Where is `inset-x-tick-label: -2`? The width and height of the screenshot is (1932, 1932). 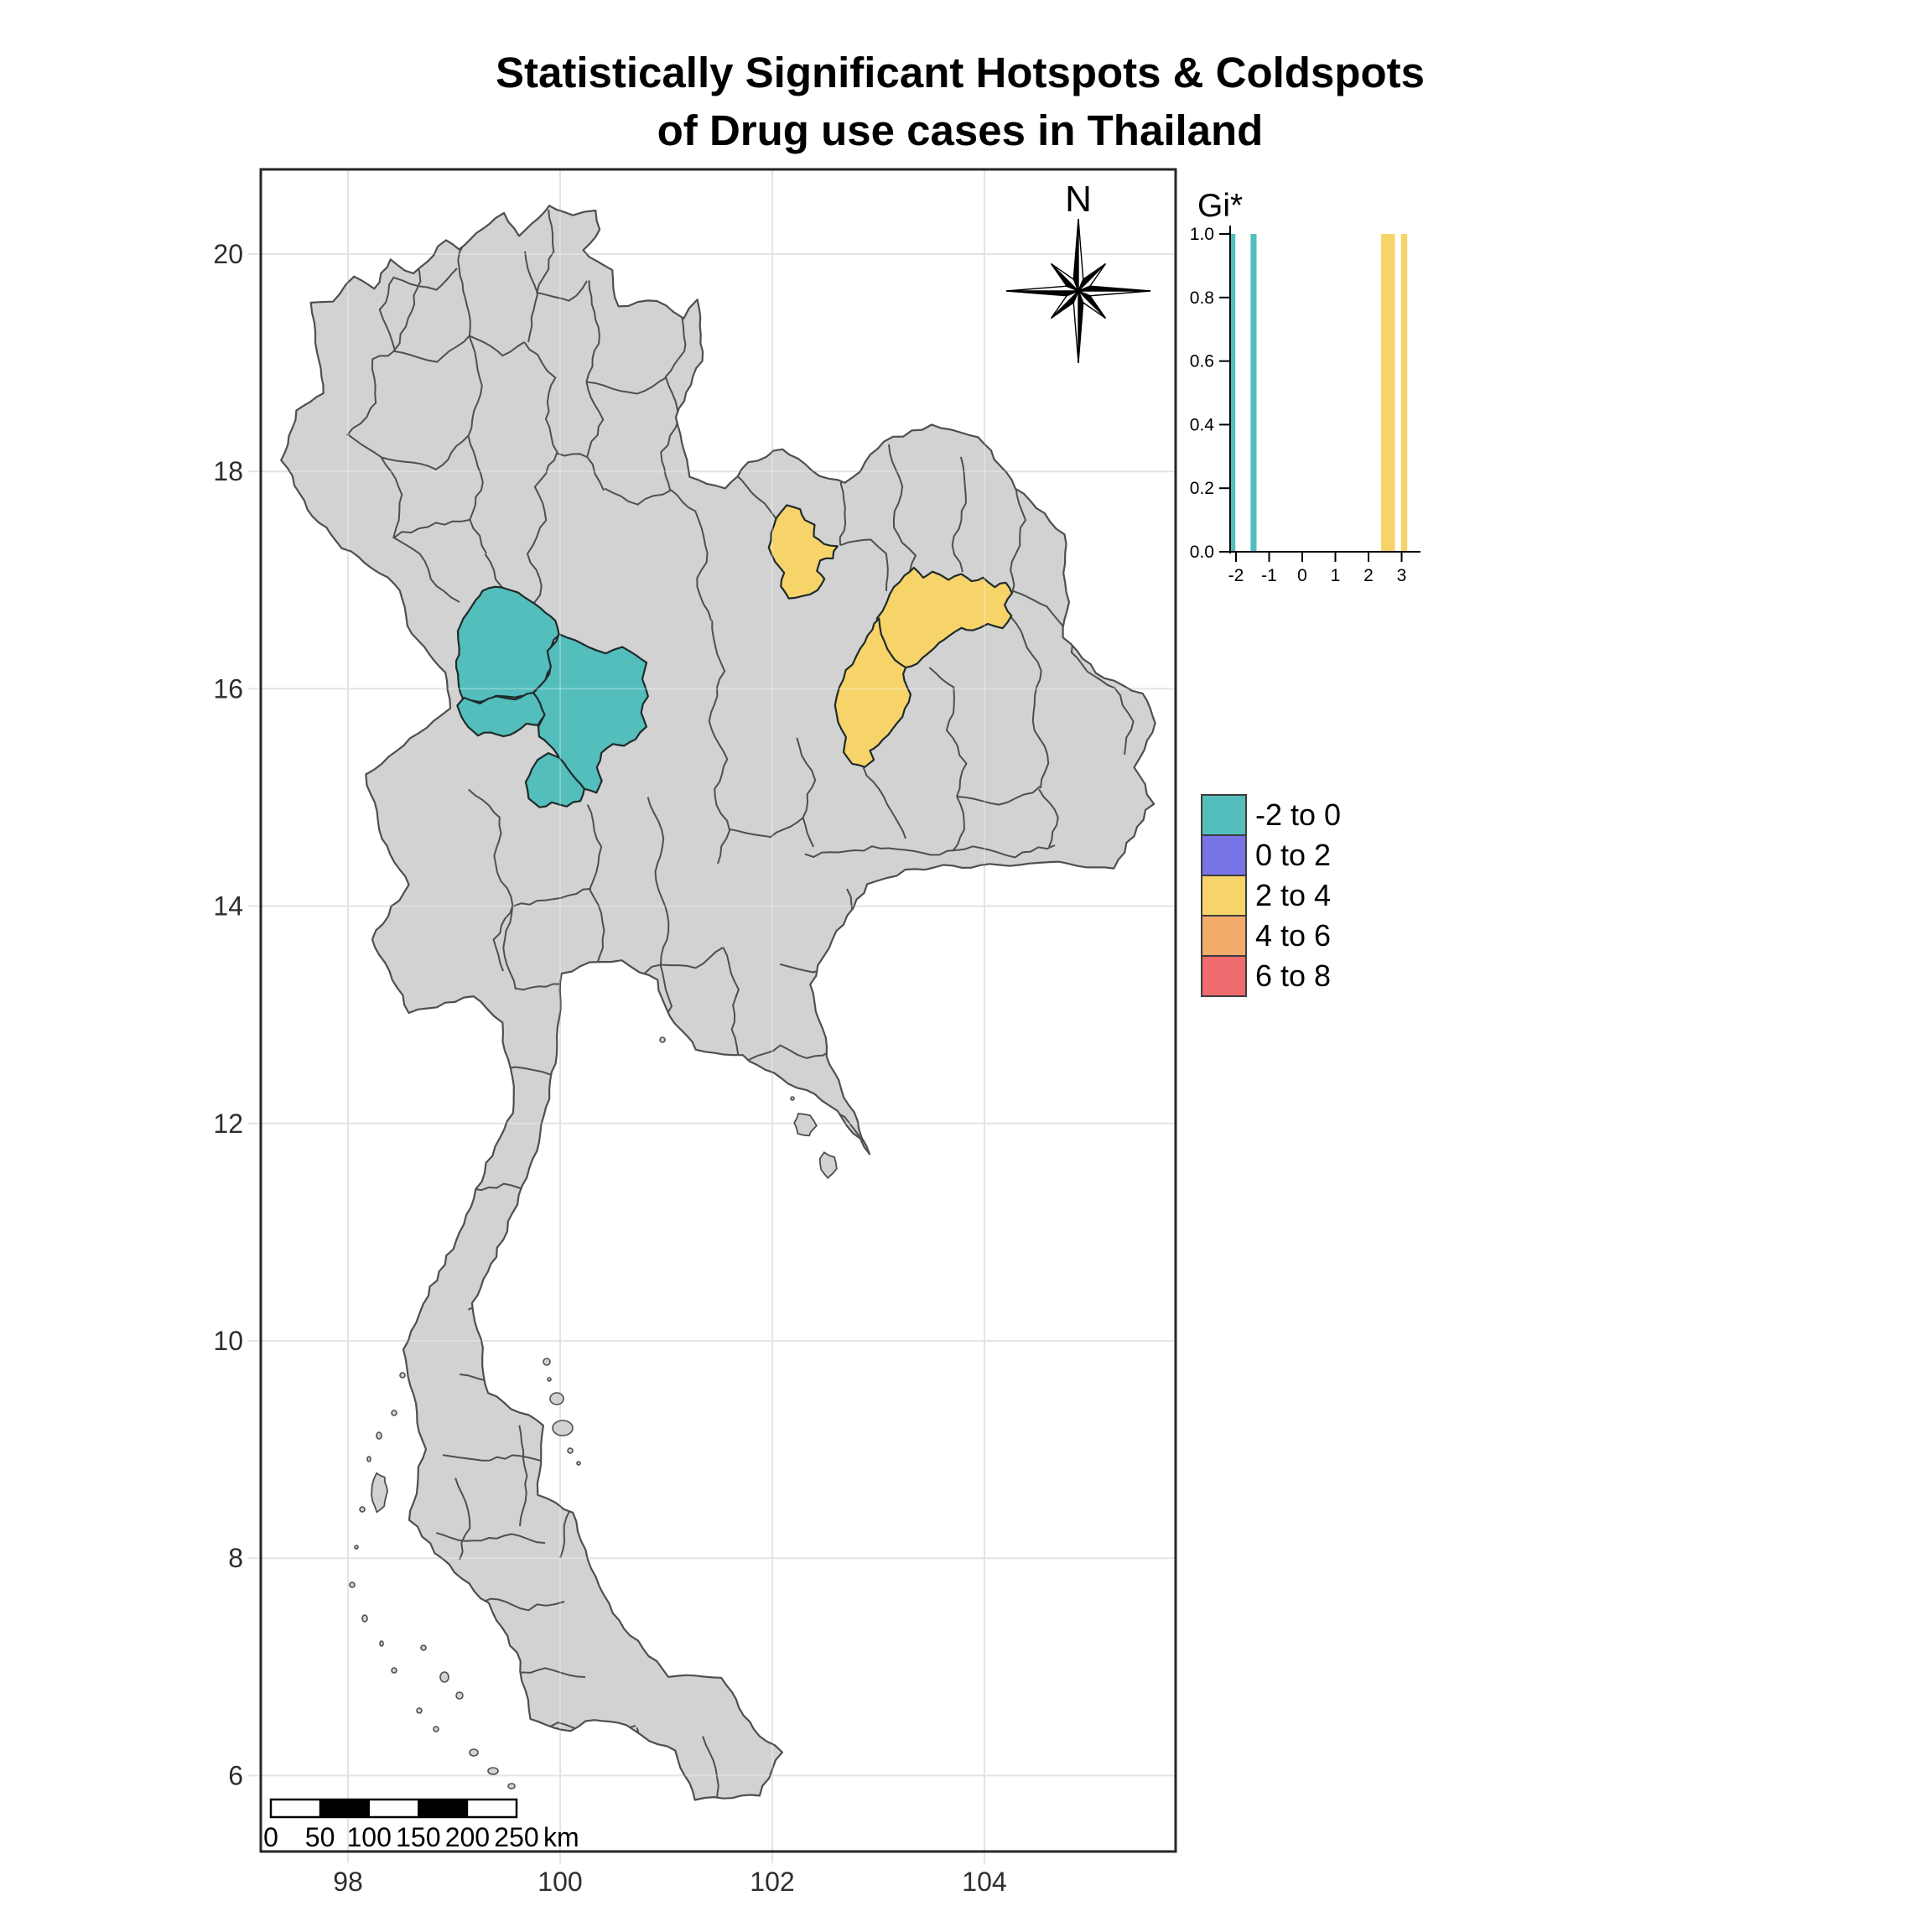 inset-x-tick-label: -2 is located at coordinates (1236, 575).